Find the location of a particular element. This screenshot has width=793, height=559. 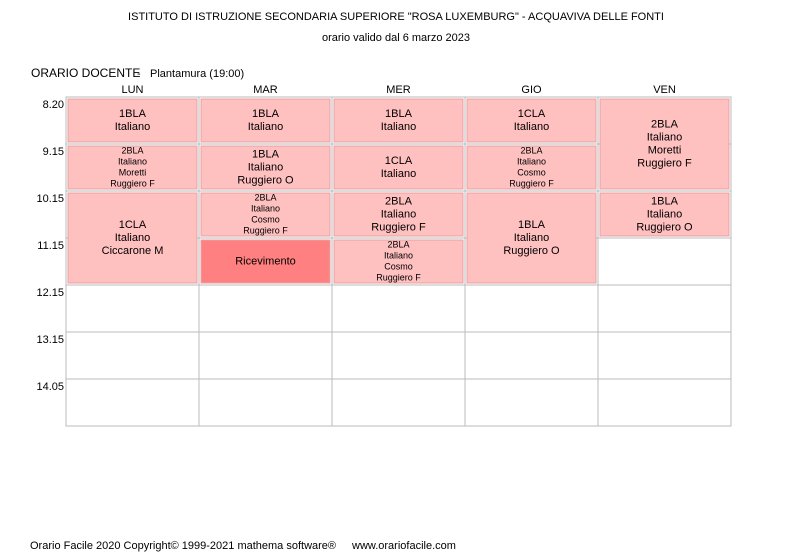

time-label: 12.15 is located at coordinates (50, 293).